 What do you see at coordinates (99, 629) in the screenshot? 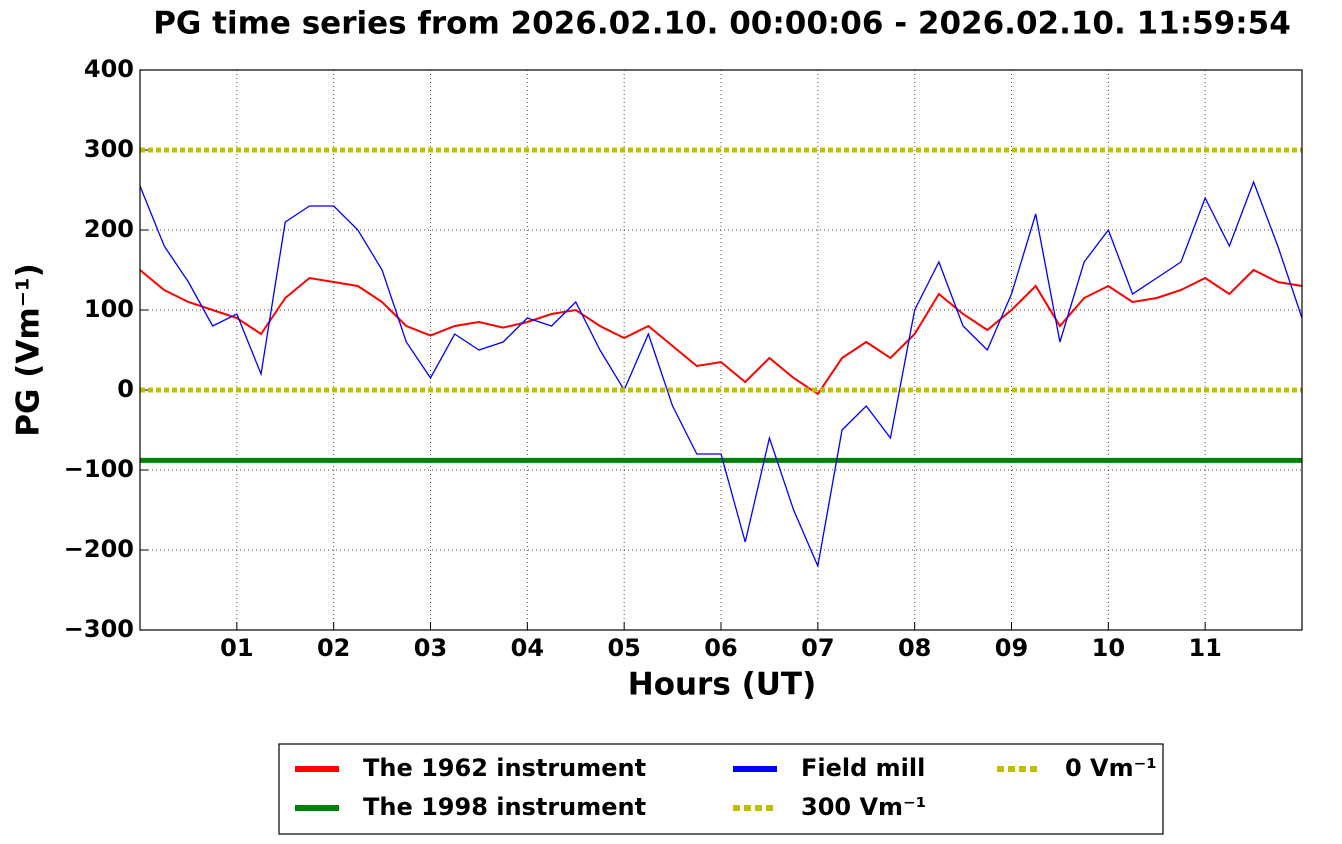
I see `y-tick-label: −300` at bounding box center [99, 629].